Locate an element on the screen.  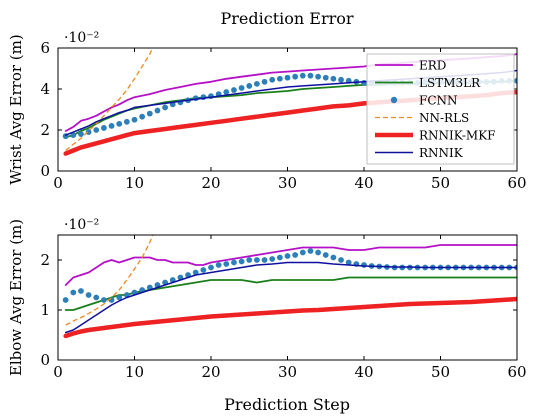
series-line-rnnik is located at coordinates (290, 297).